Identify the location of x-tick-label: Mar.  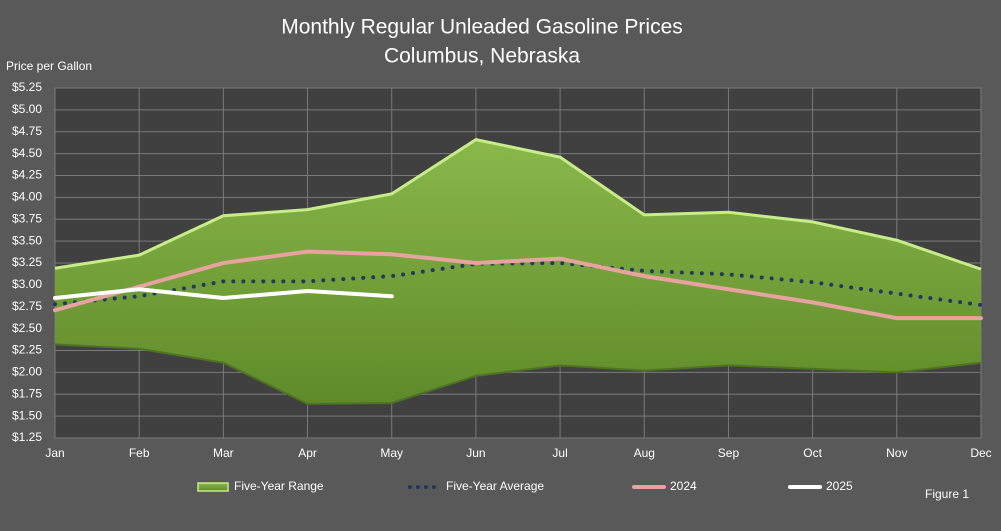
(223, 453).